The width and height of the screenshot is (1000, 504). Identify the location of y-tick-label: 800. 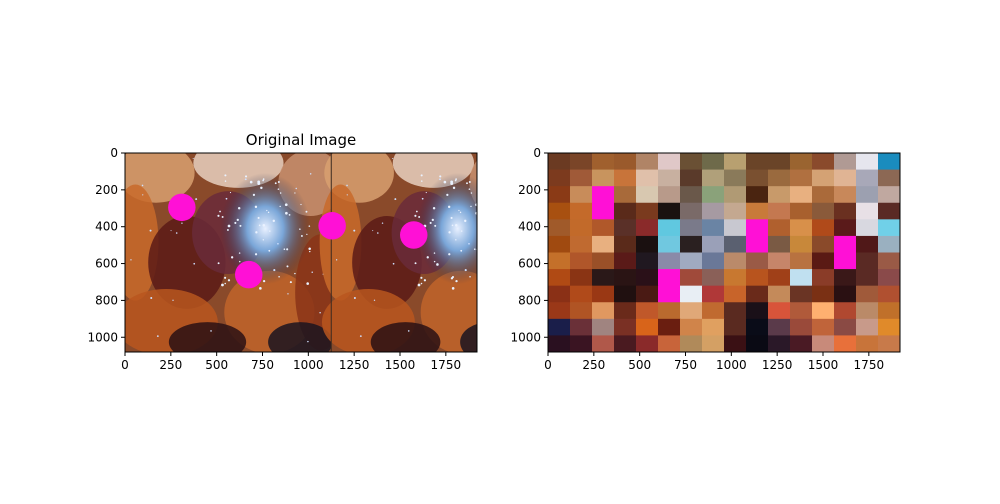
(106, 300).